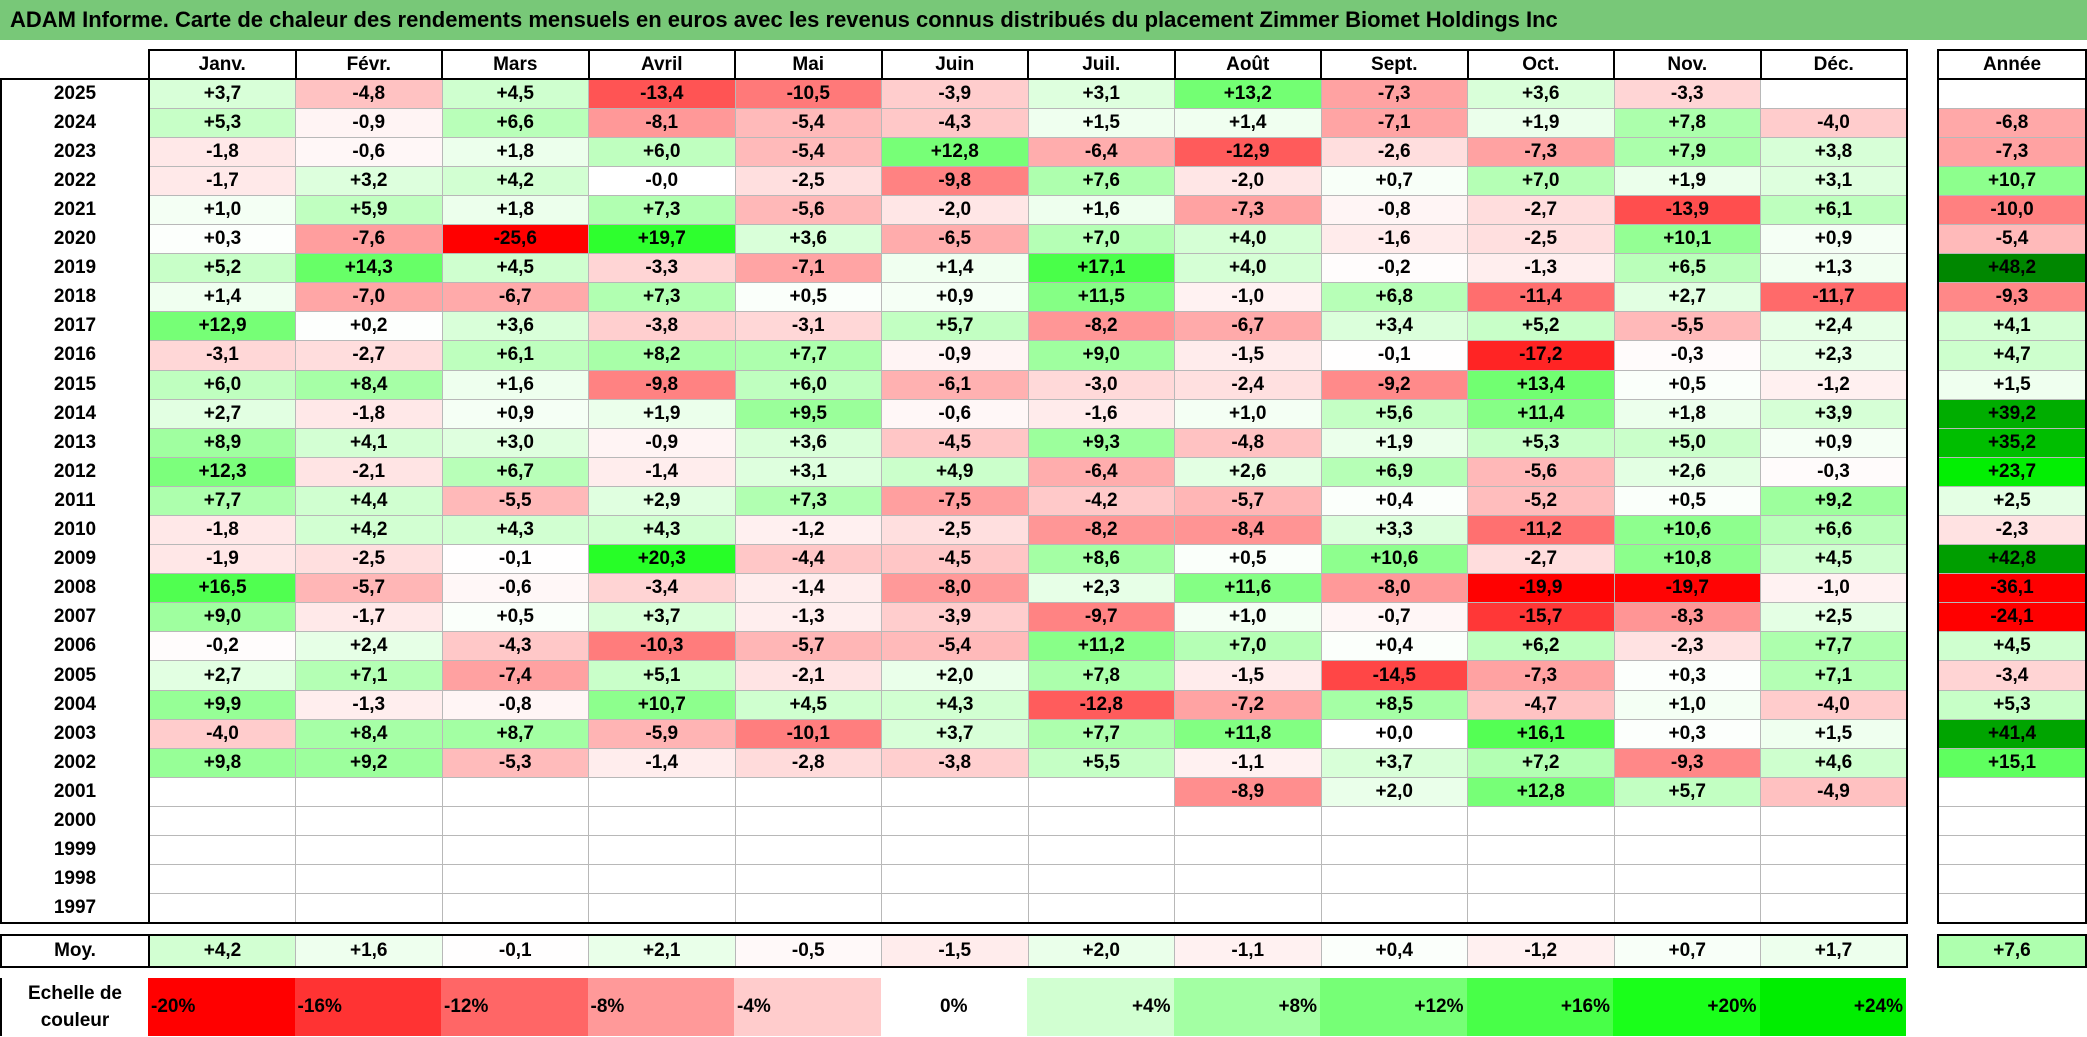 The width and height of the screenshot is (2087, 1037). What do you see at coordinates (1394, 210) in the screenshot?
I see `heatmap-cell: -0,8` at bounding box center [1394, 210].